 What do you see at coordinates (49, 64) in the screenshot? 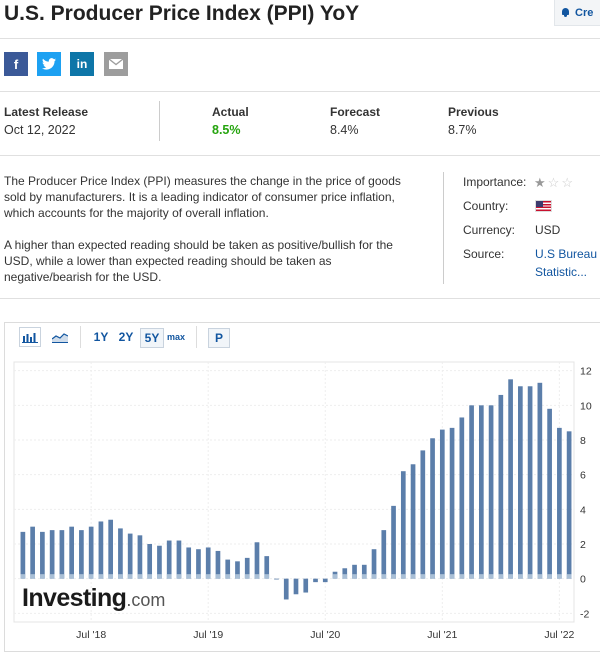
I see `twitter-share-button` at bounding box center [49, 64].